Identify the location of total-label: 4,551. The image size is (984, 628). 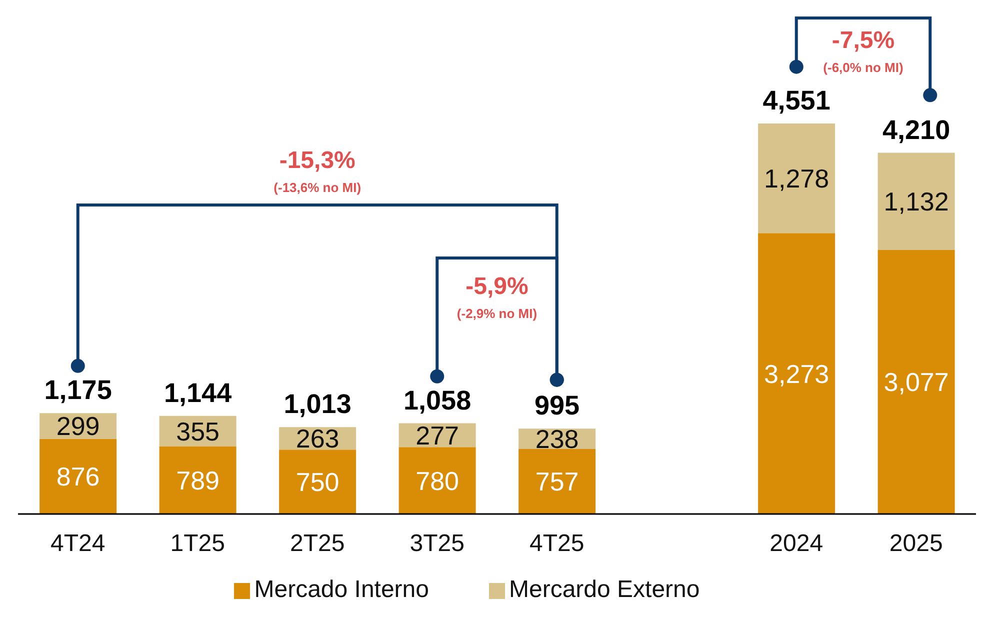
(796, 100).